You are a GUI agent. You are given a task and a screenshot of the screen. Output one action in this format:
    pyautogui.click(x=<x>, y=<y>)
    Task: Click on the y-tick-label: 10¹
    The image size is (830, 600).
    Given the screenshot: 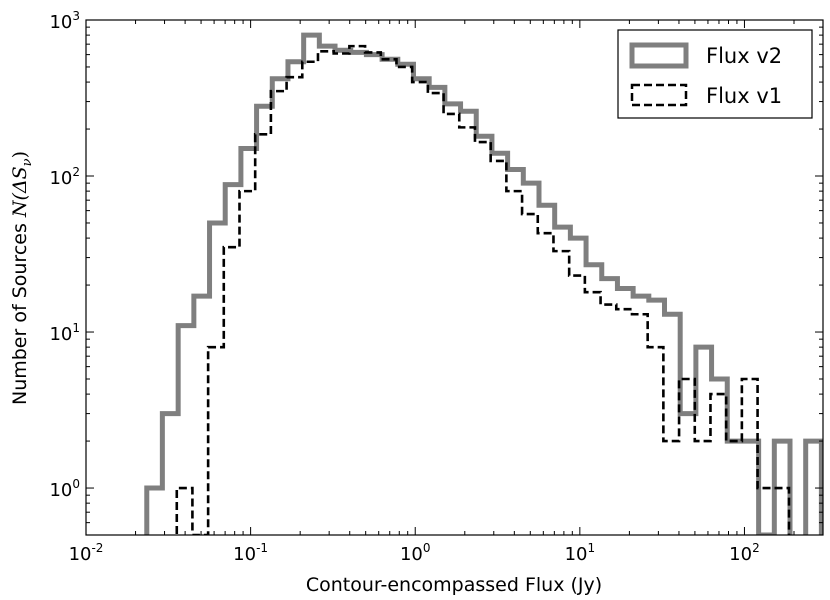 What is the action you would take?
    pyautogui.click(x=64, y=333)
    